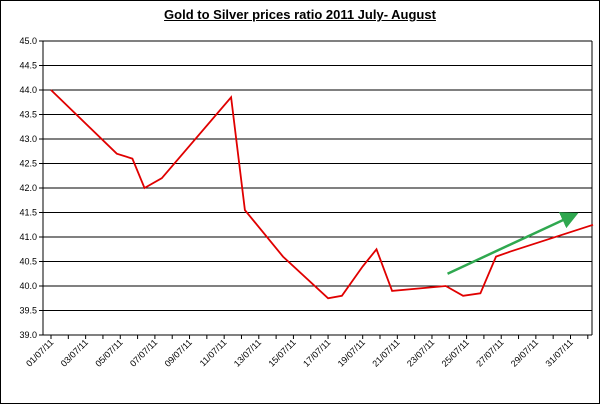 This screenshot has width=600, height=404. What do you see at coordinates (28, 286) in the screenshot?
I see `y-tick-label: 40.0` at bounding box center [28, 286].